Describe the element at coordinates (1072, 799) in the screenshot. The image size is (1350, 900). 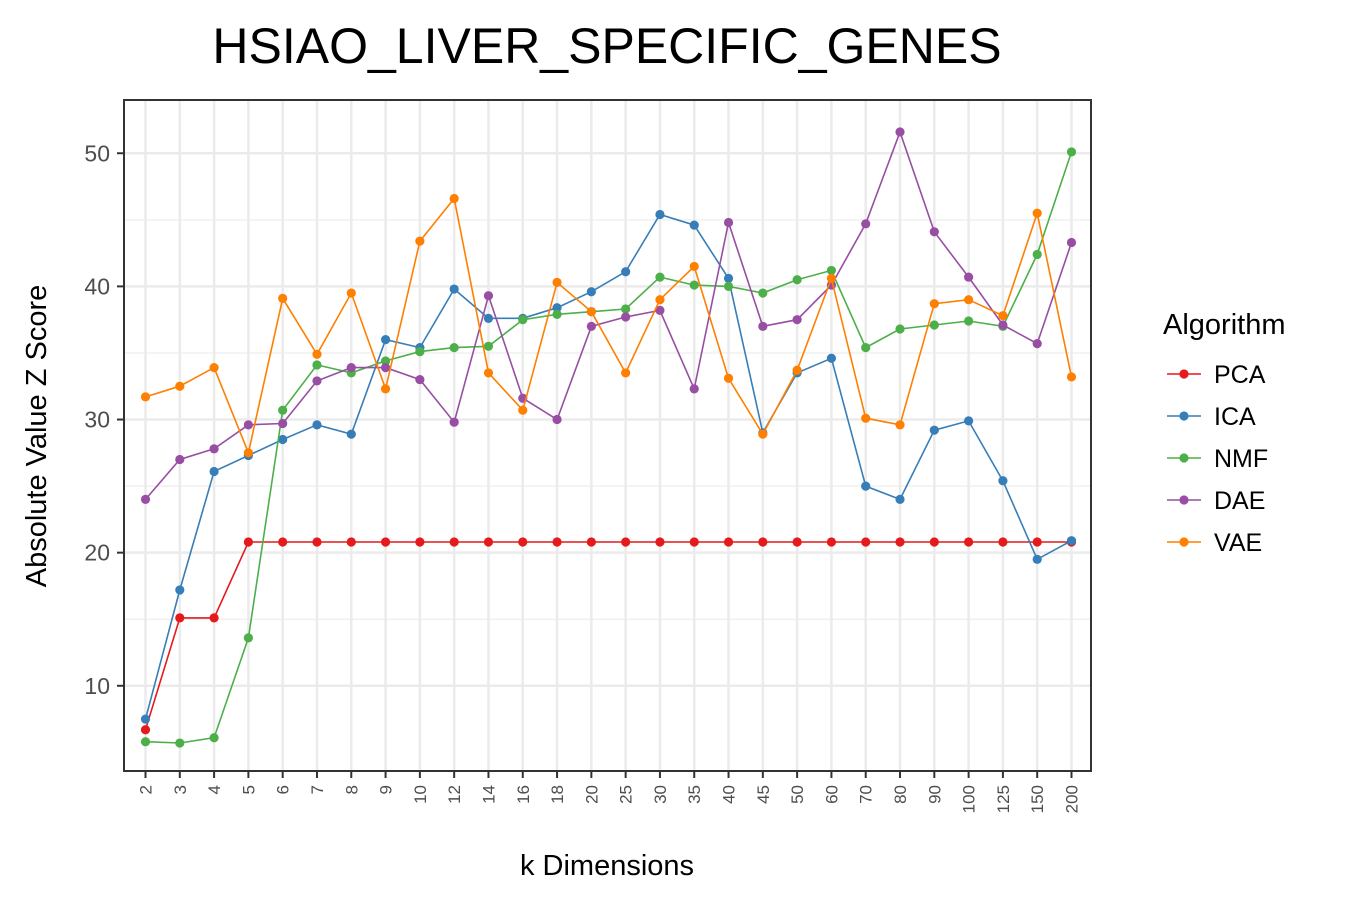
I see `x-tick-label: 200` at that location.